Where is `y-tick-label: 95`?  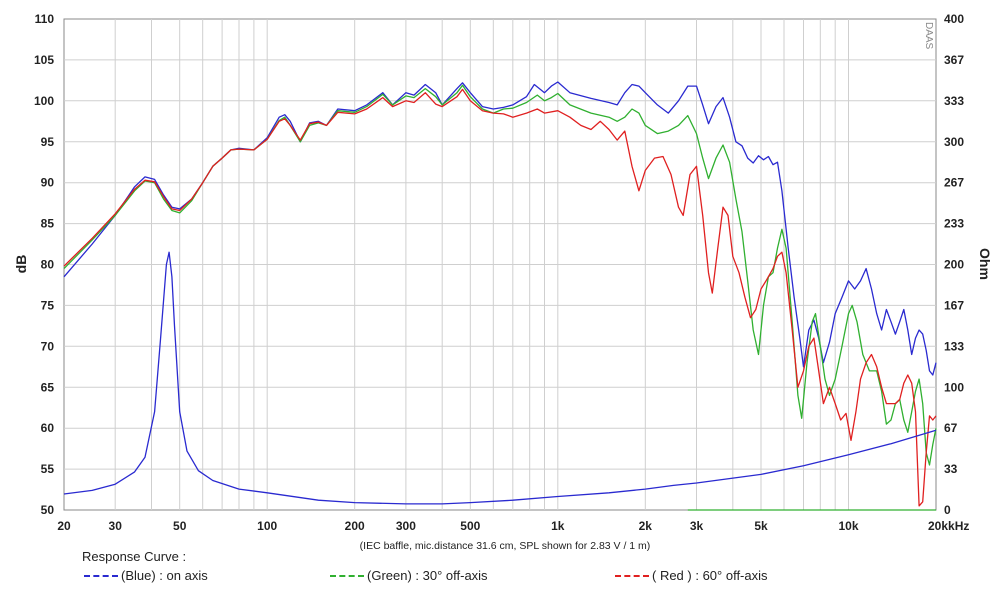 y-tick-label: 95 is located at coordinates (48, 142).